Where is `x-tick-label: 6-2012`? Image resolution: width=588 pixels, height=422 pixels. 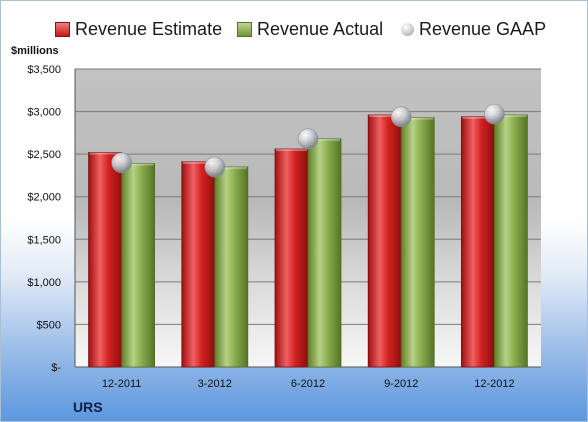 x-tick-label: 6-2012 is located at coordinates (308, 384).